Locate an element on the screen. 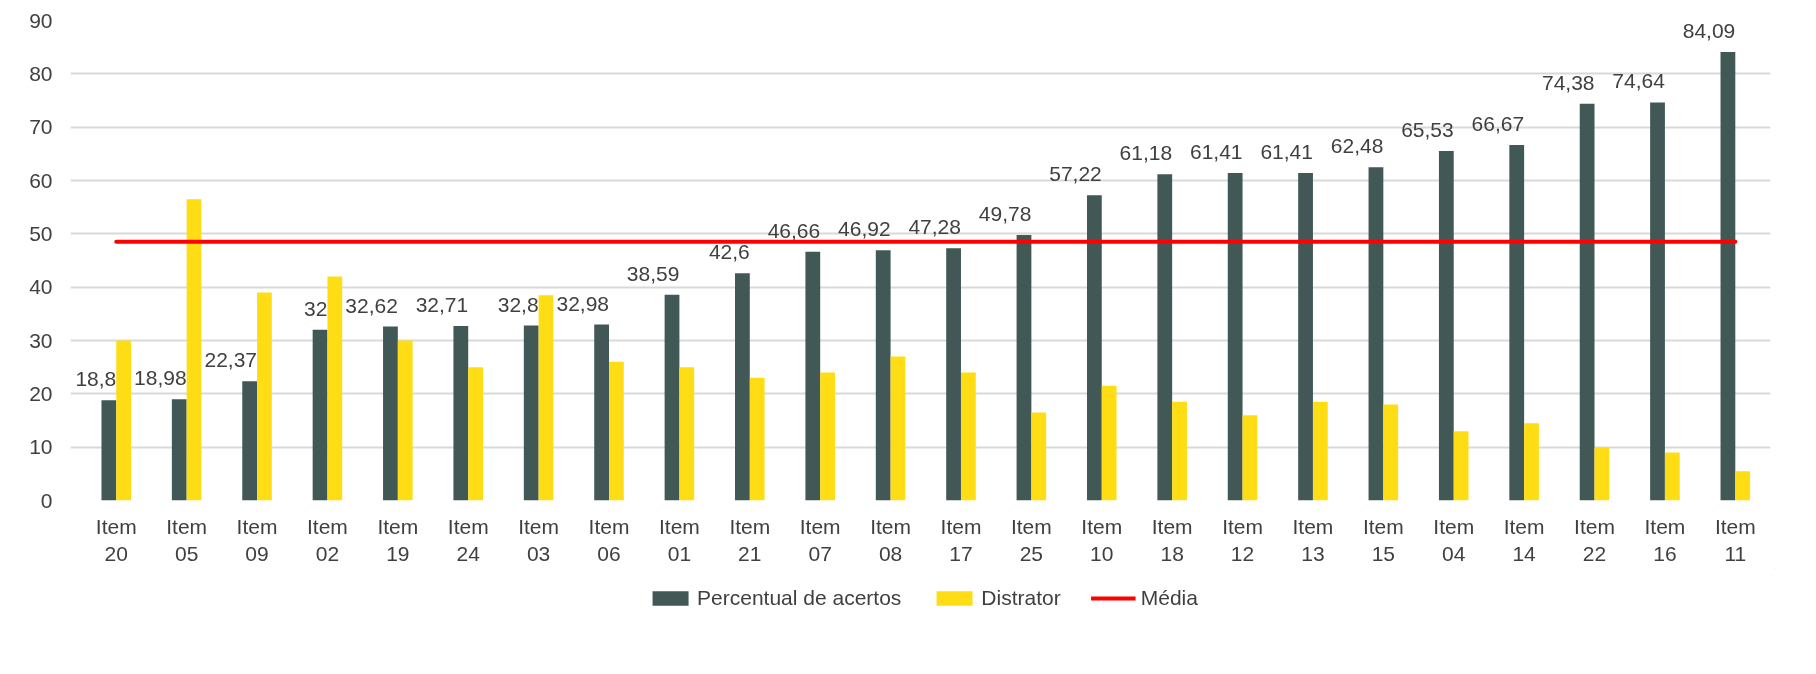  data-label: 18,98 is located at coordinates (160, 378).